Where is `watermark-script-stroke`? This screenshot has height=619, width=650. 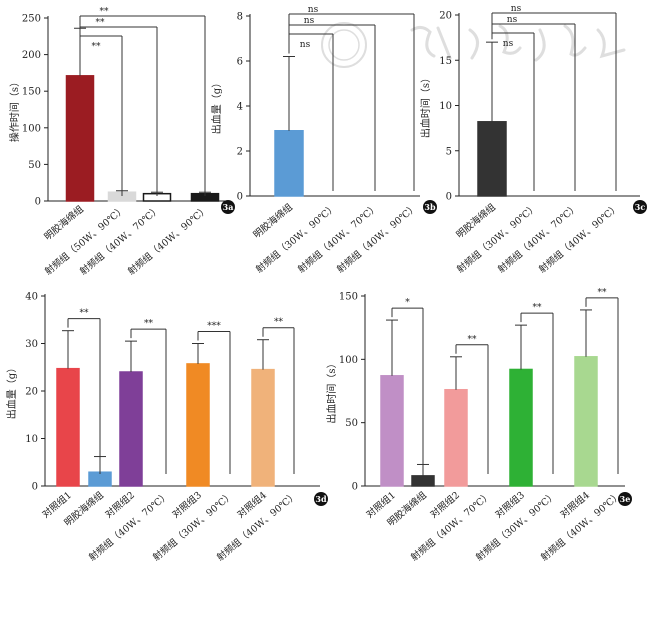
watermark-script-stroke is located at coordinates (518, 43).